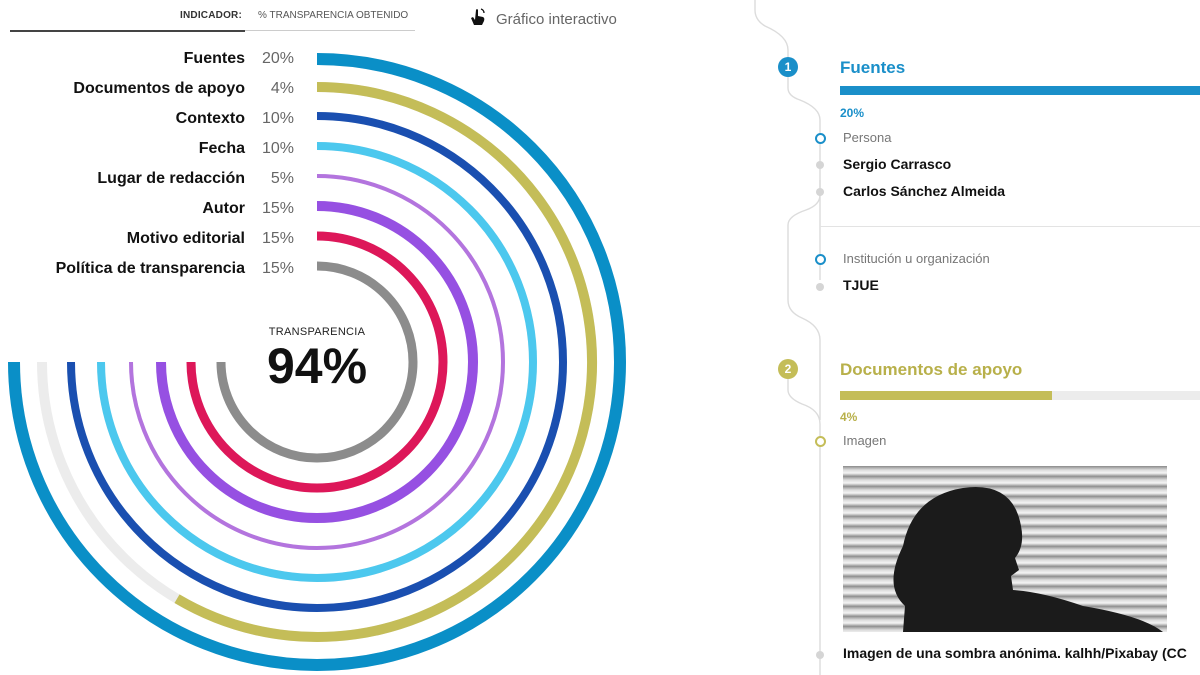  I want to click on value-fecha: 10%, so click(277, 148).